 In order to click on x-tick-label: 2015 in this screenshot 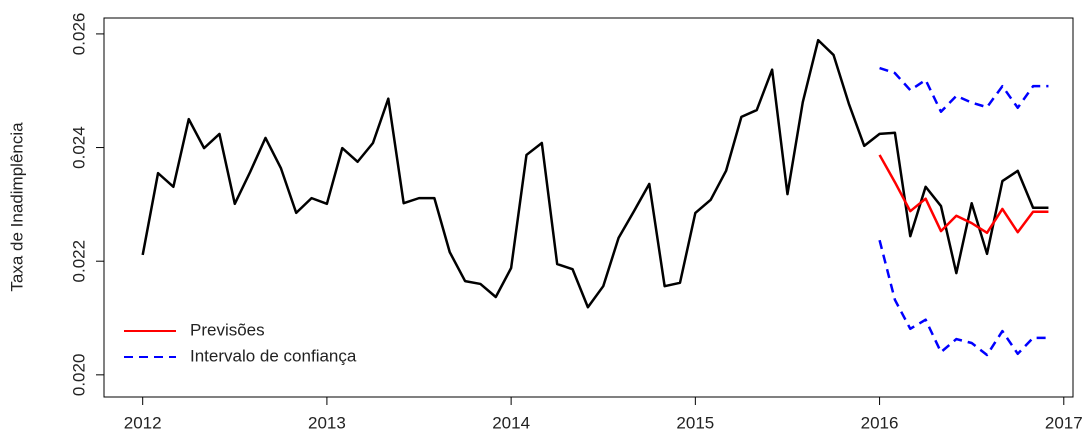, I will do `click(695, 422)`.